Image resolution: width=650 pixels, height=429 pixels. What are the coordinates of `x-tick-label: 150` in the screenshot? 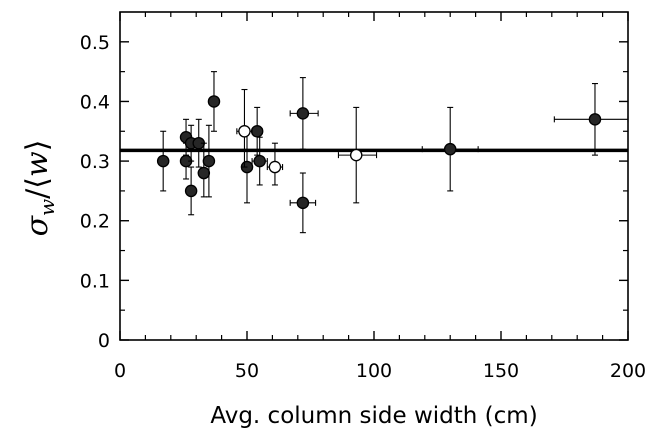 It's located at (501, 371).